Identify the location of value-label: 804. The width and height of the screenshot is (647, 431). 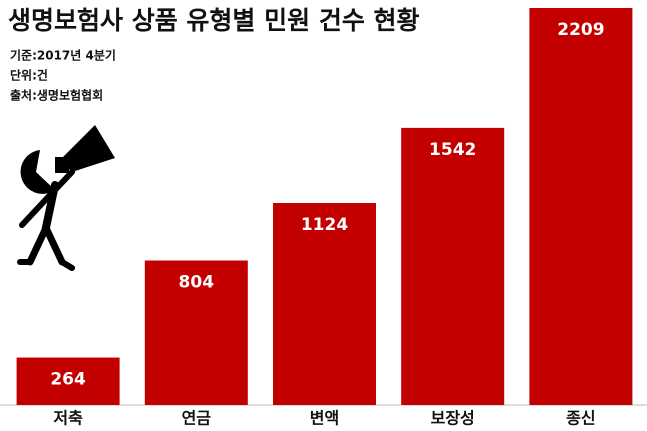
(197, 283).